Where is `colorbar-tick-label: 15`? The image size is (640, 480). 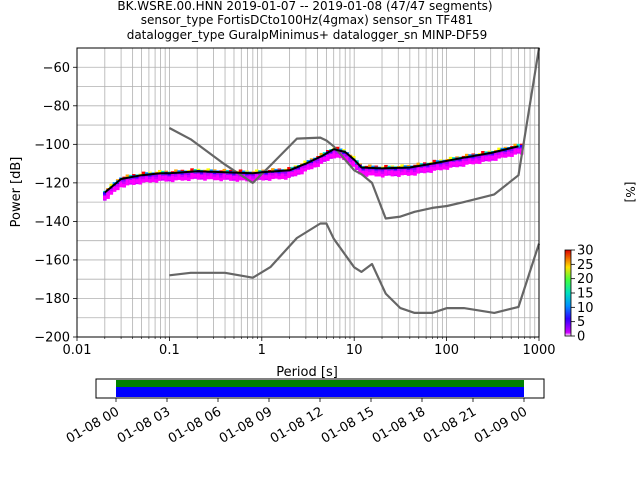 colorbar-tick-label: 15 is located at coordinates (585, 294).